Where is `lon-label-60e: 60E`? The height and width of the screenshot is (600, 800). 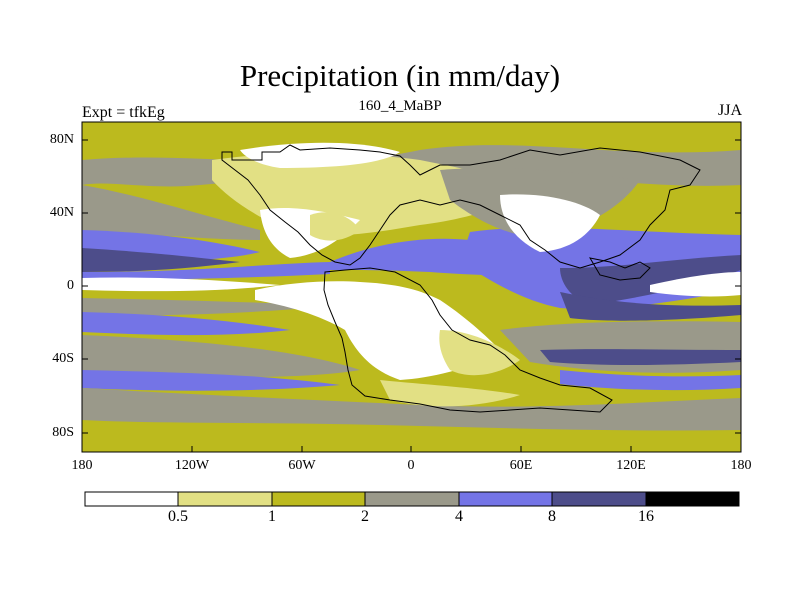
lon-label-60e: 60E is located at coordinates (521, 465).